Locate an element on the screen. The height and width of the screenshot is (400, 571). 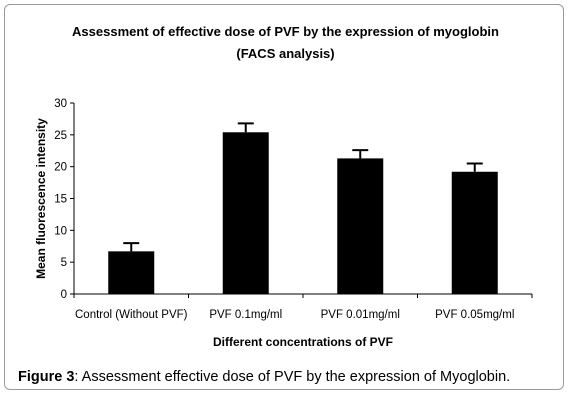
caption-label: Figure 3 is located at coordinates (46, 377).